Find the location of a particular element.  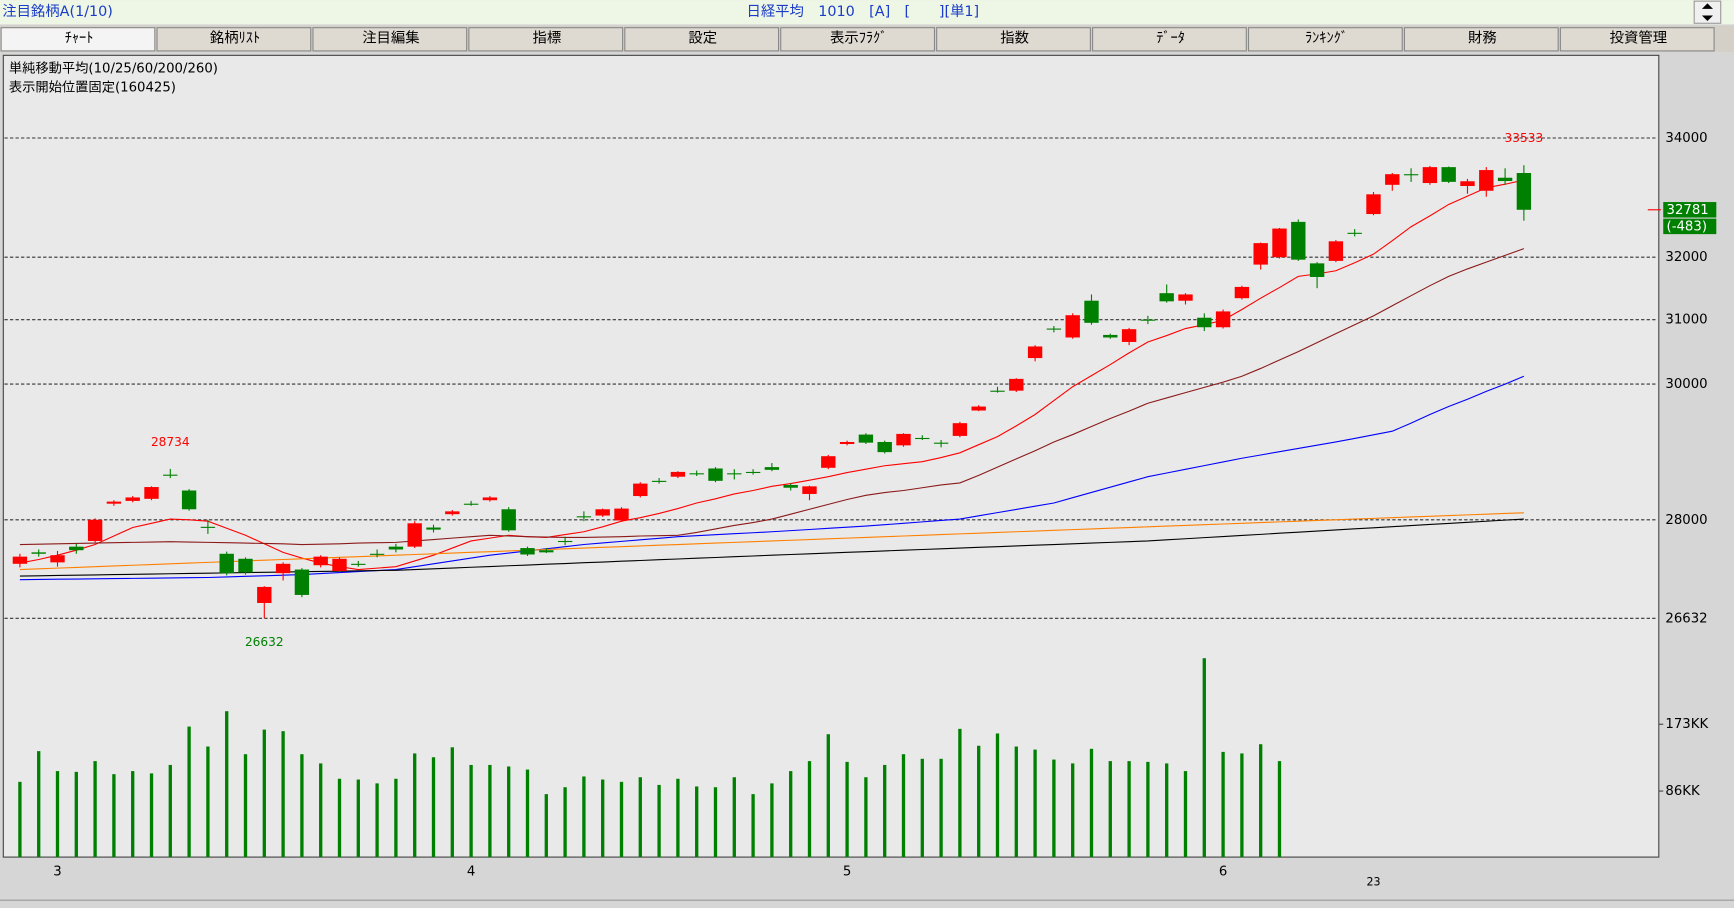

y-tick-label: 31000 is located at coordinates (1686, 320).